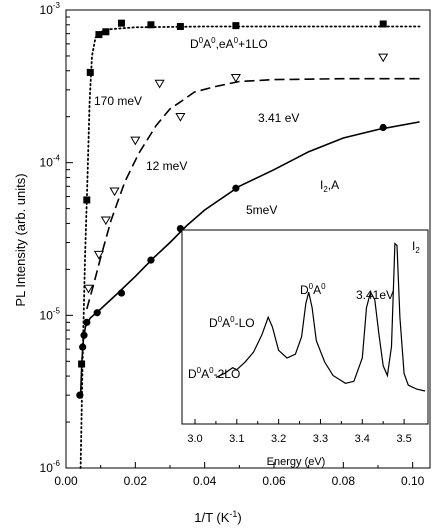  Describe the element at coordinates (166, 166) in the screenshot. I see `annotation-12mev: 12 meV` at that location.